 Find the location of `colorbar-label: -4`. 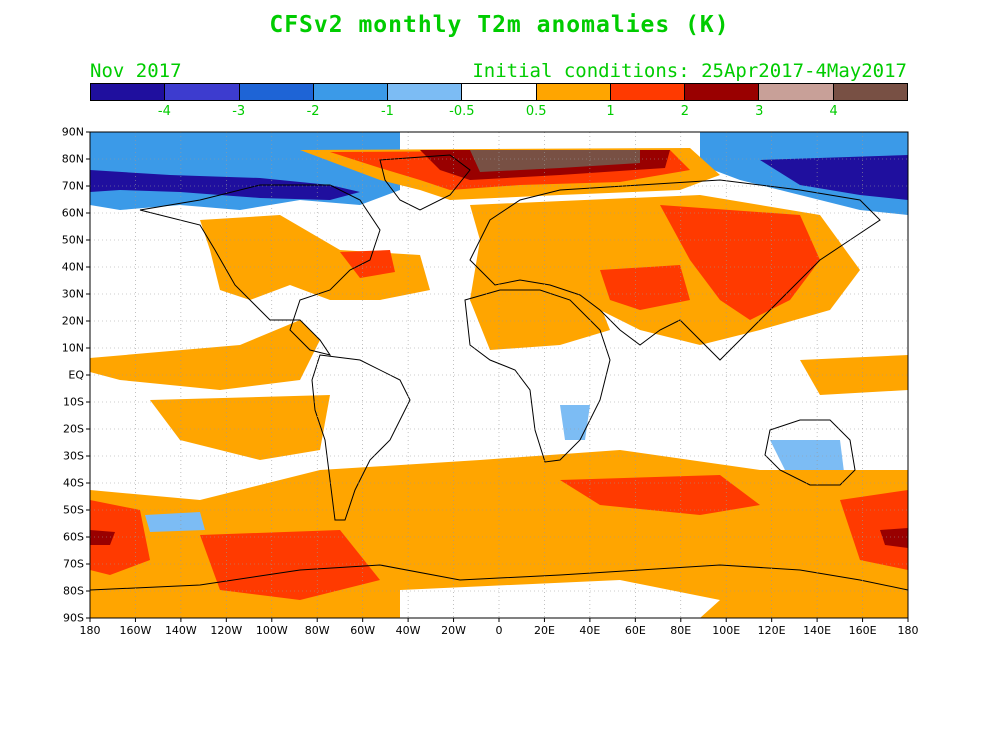

colorbar-label: -4 is located at coordinates (164, 111).